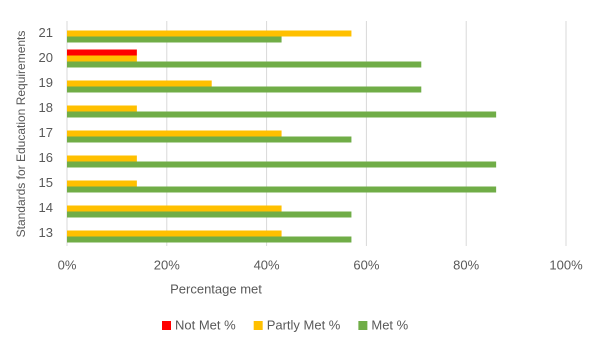 This screenshot has height=347, width=598. Describe the element at coordinates (46, 132) in the screenshot. I see `y-tick-label: 17` at that location.